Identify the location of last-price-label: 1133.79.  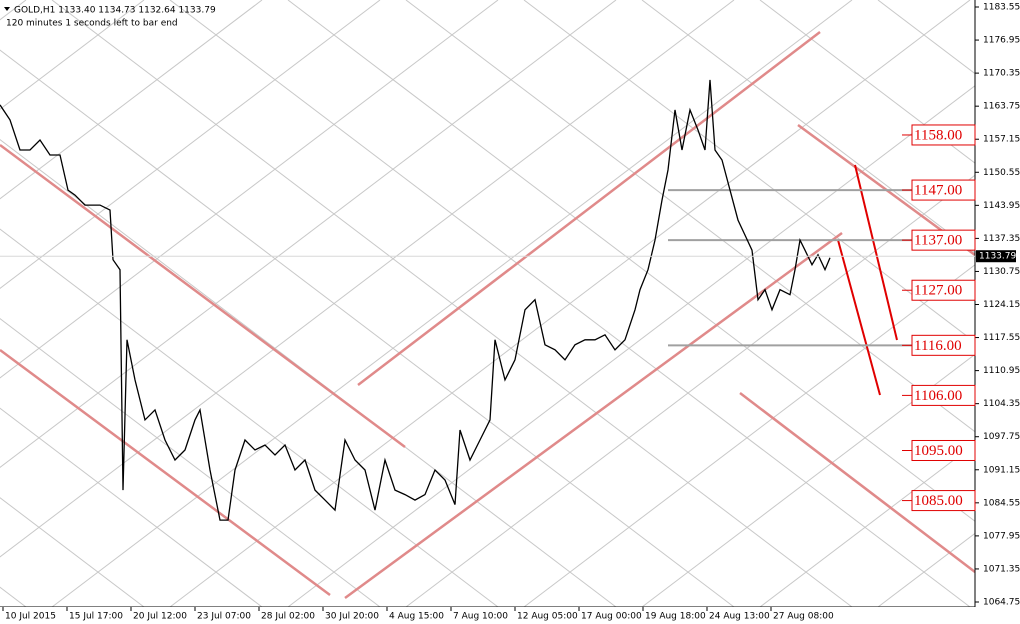
(997, 257).